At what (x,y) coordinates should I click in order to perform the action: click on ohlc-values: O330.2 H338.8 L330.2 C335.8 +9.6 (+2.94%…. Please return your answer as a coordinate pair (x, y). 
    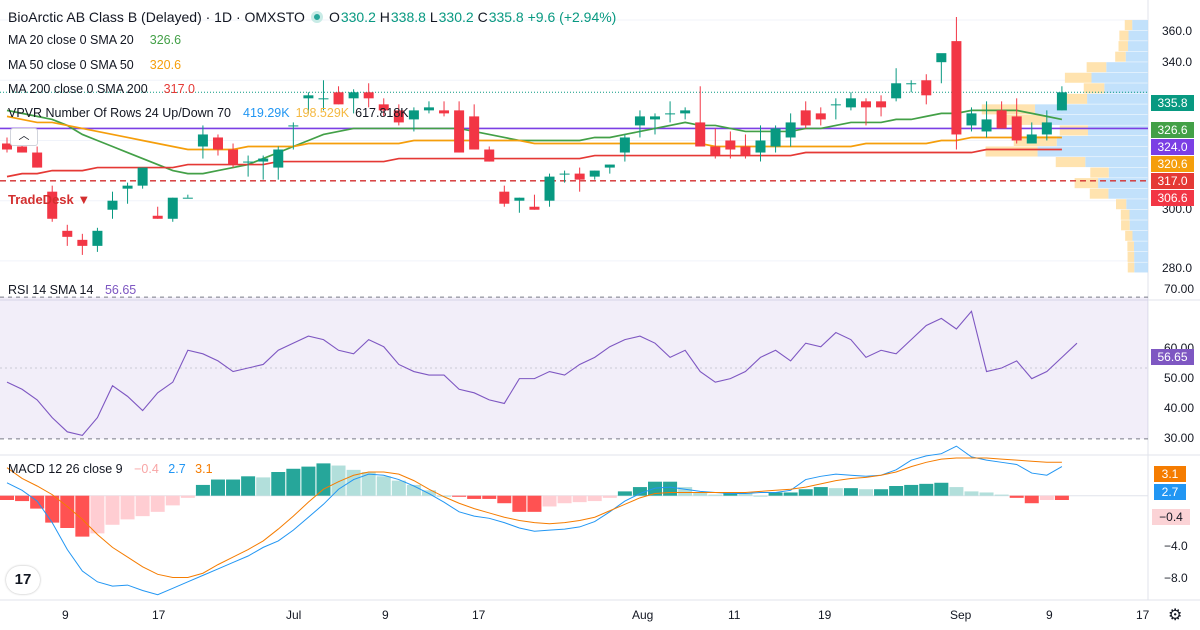
    Looking at the image, I should click on (472, 17).